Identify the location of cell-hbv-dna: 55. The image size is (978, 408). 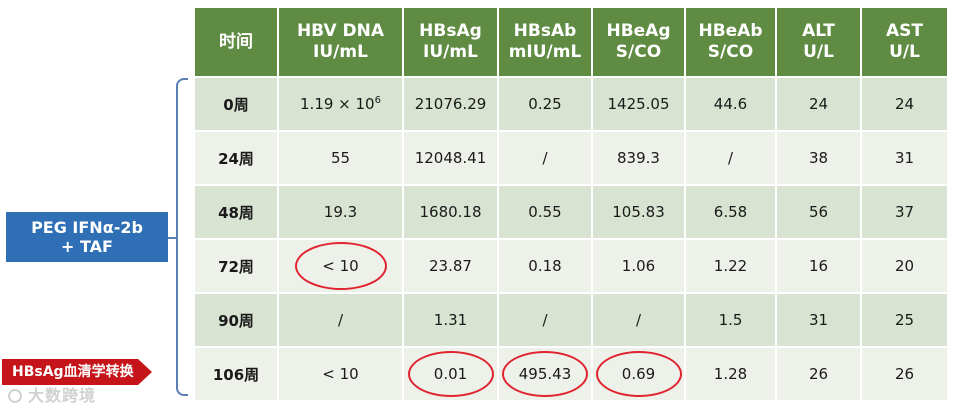
(340, 158).